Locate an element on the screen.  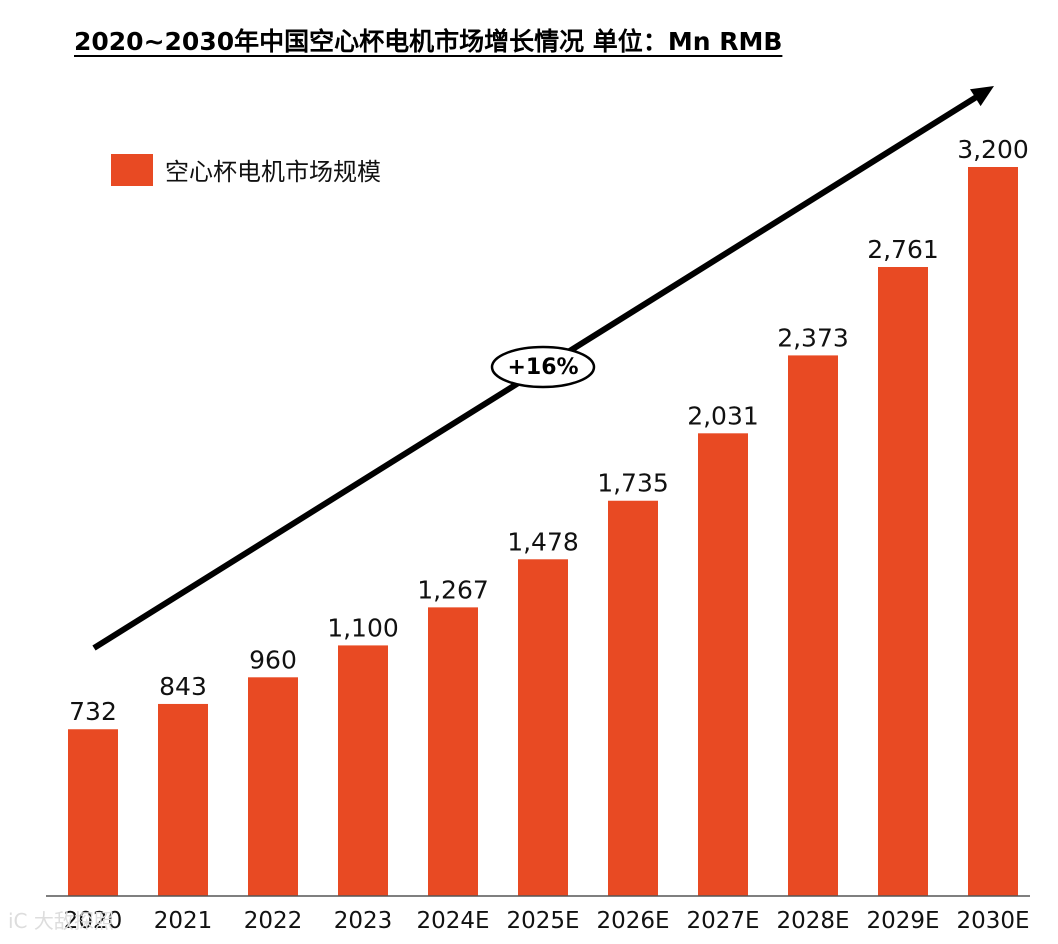
x-tick-2024E: 2024E is located at coordinates (452, 921).